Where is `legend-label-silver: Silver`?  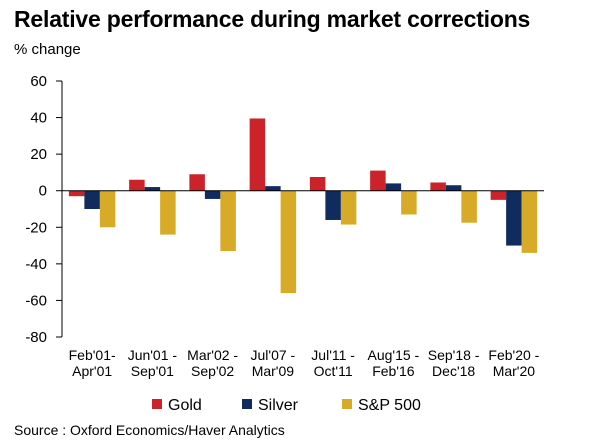
legend-label-silver: Silver is located at coordinates (278, 405).